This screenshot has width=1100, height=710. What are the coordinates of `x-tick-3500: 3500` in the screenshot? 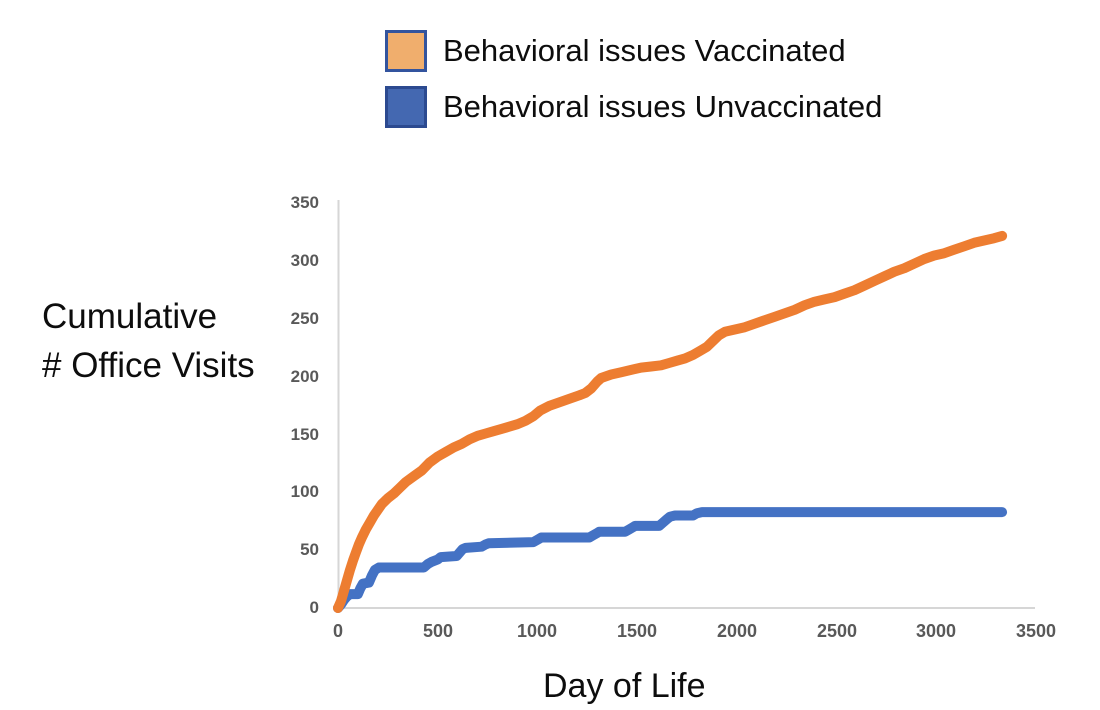 It's located at (1036, 631).